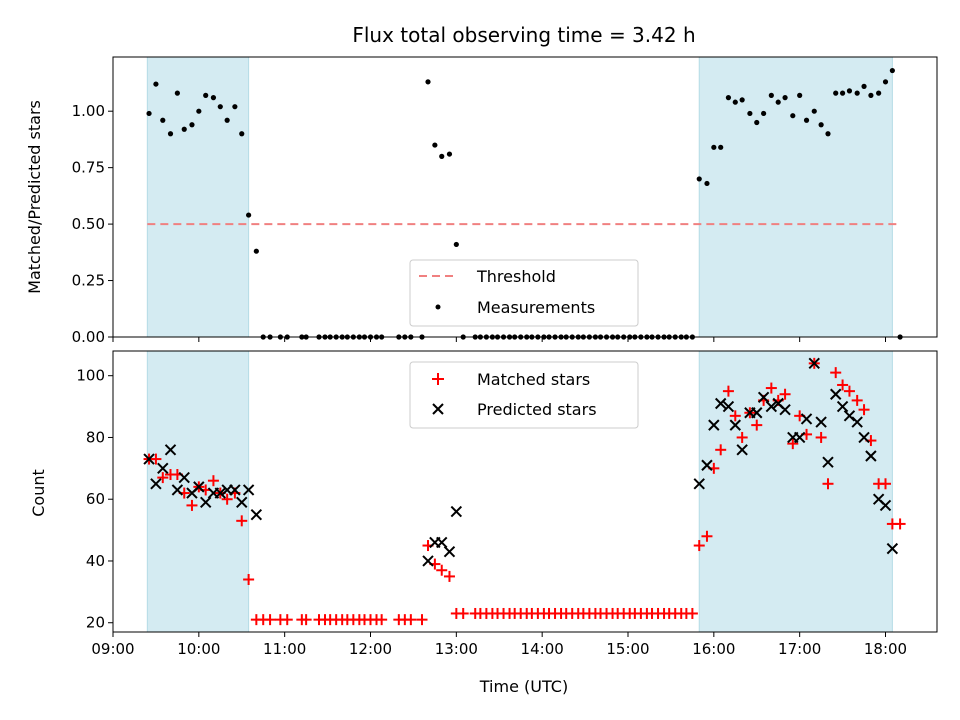 This screenshot has width=960, height=720. I want to click on chart-title: Flux total observing time = 3.42 h, so click(523, 35).